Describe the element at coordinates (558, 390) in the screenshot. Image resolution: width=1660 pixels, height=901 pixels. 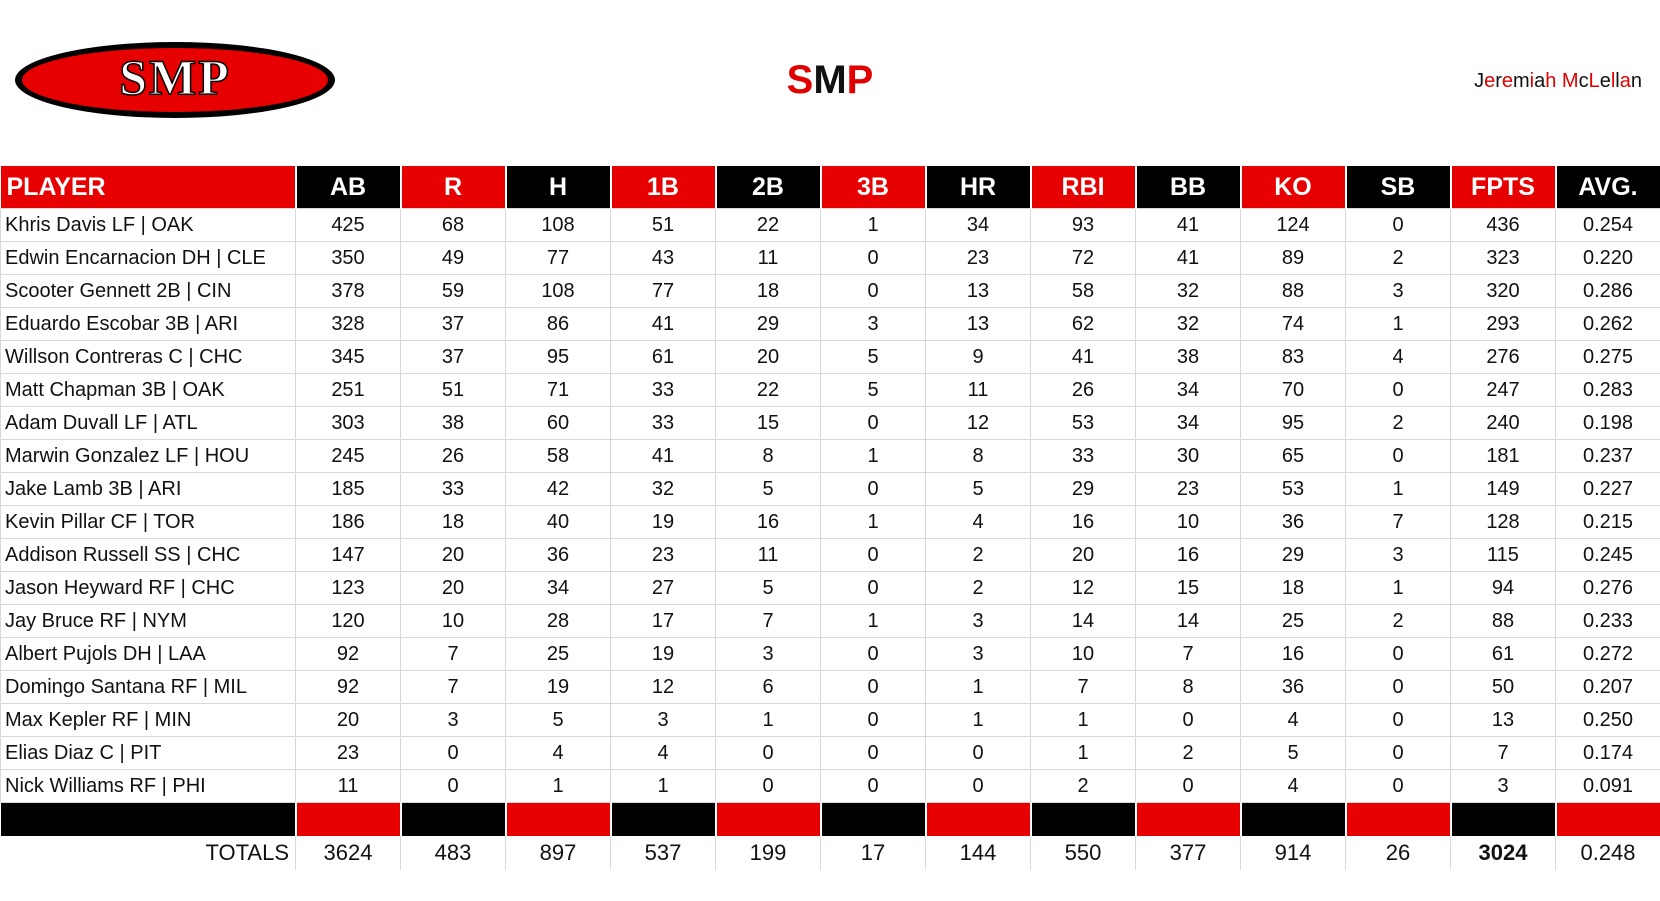
I see `stat-cell: 71` at that location.